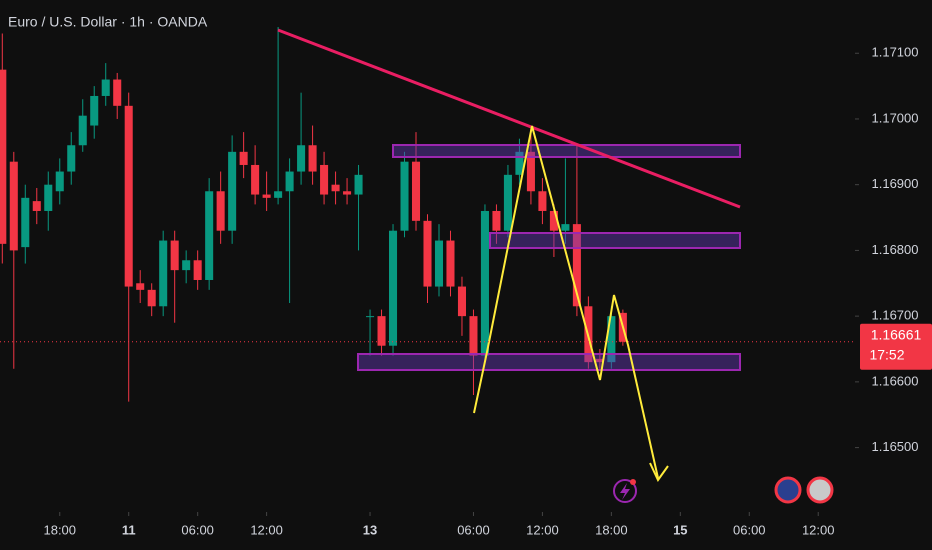 This screenshot has width=932, height=550. I want to click on x-tick-label: 13, so click(370, 529).